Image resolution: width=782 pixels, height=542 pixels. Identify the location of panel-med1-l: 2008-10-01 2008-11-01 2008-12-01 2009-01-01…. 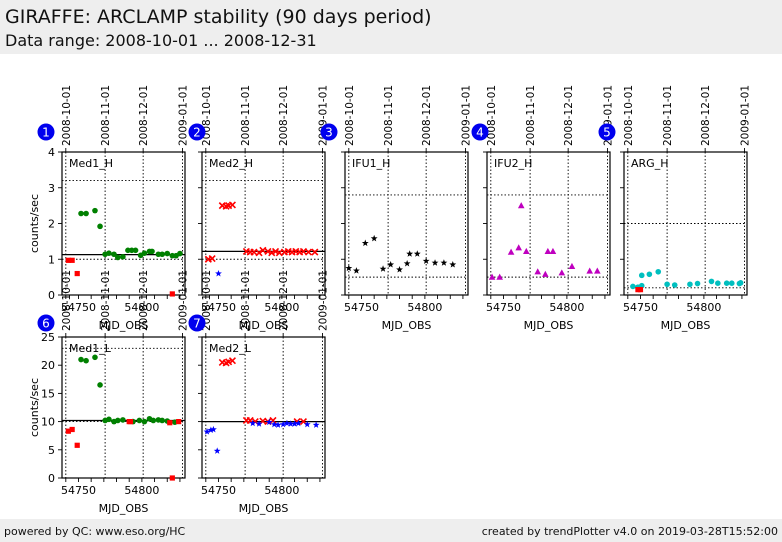
(108, 392).